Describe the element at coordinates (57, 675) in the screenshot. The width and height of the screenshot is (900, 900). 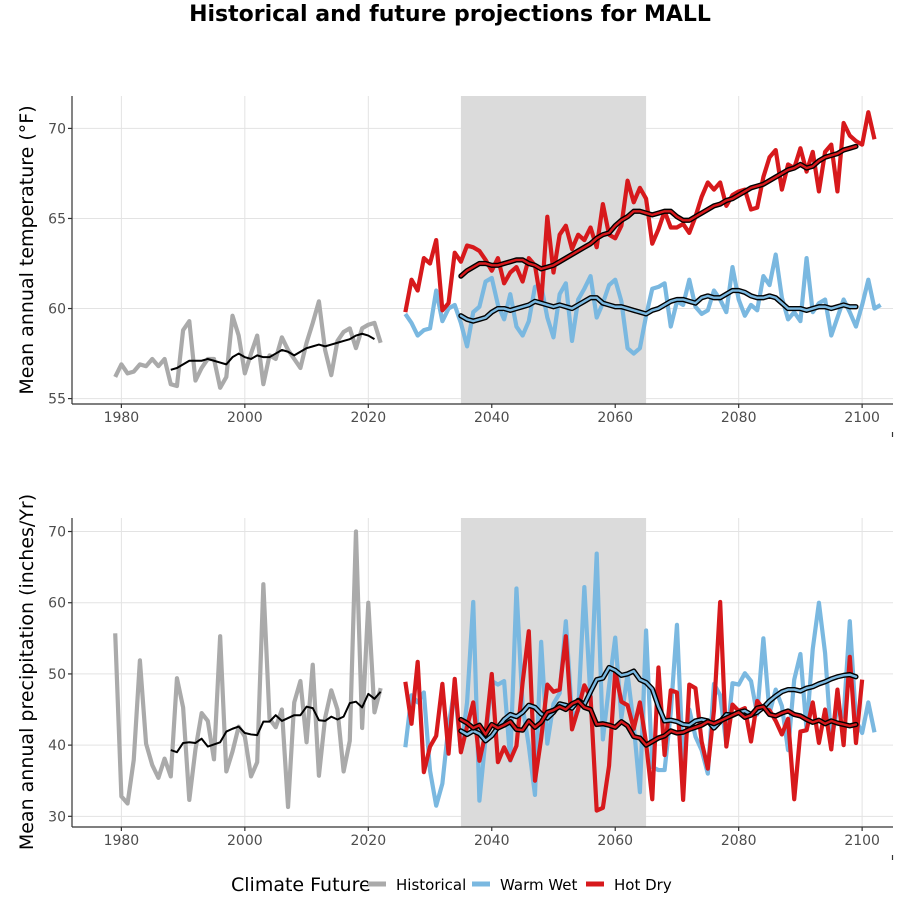
I see `y-tick-label: 50` at that location.